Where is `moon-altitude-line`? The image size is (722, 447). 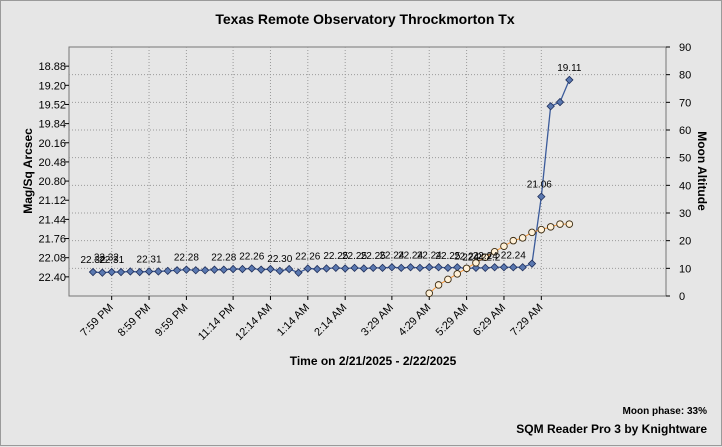 moon-altitude-line is located at coordinates (499, 258).